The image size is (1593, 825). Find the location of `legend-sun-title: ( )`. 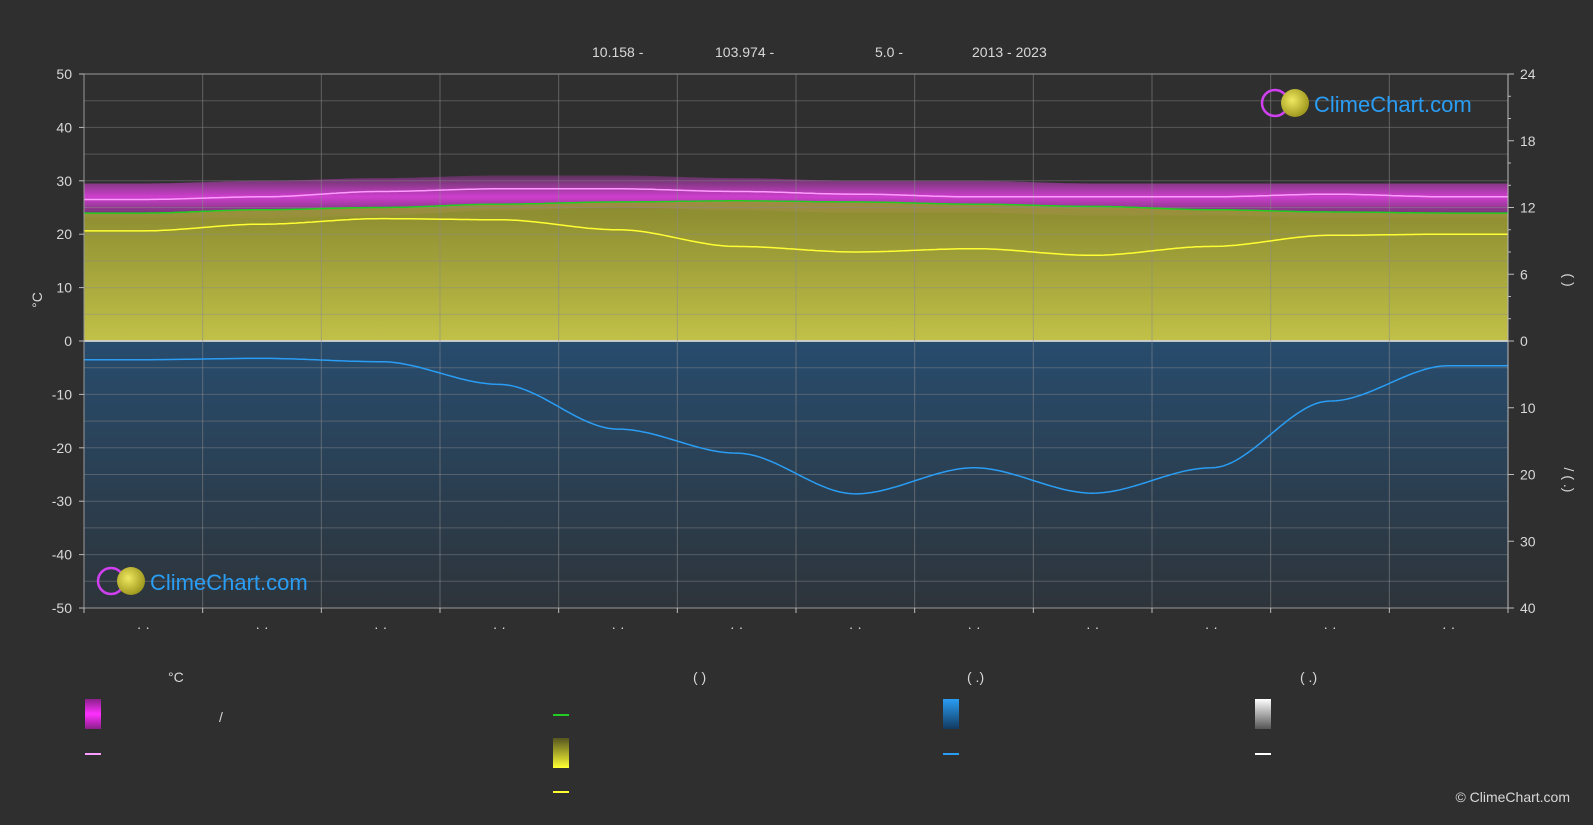

legend-sun-title: ( ) is located at coordinates (699, 677).